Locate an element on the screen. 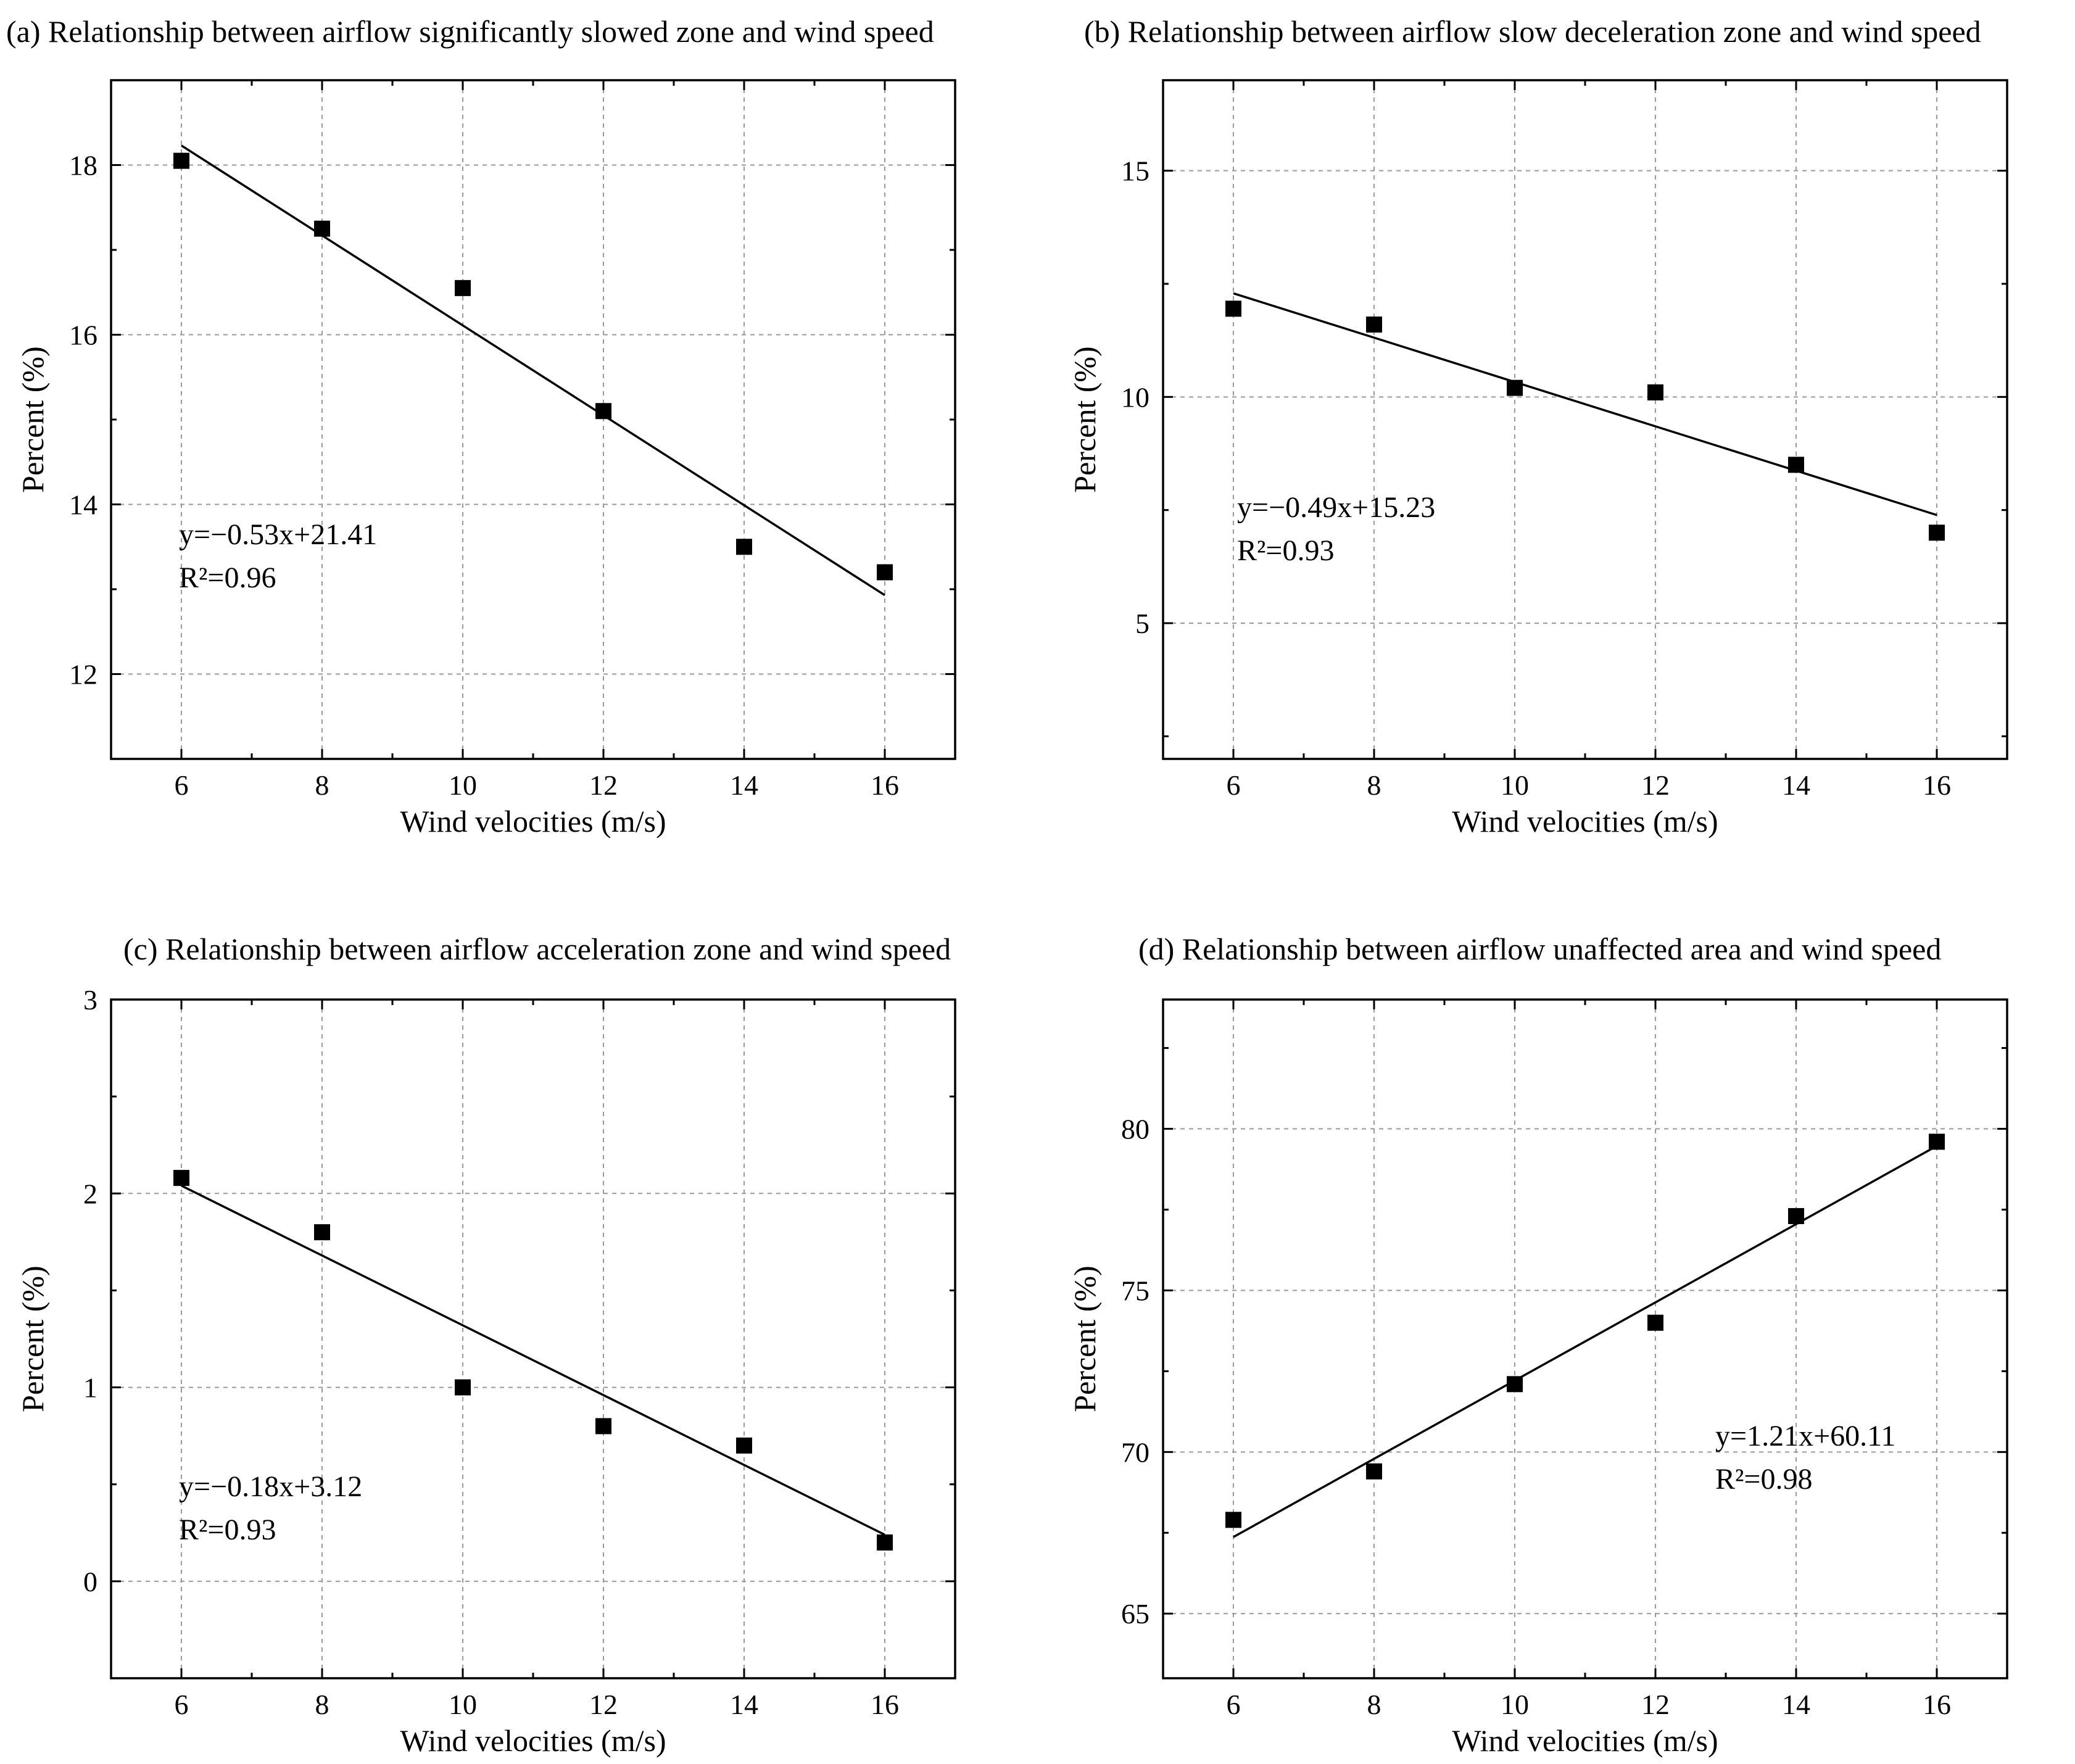 The width and height of the screenshot is (2075, 1764). y-tick-label: 12 is located at coordinates (83, 675).